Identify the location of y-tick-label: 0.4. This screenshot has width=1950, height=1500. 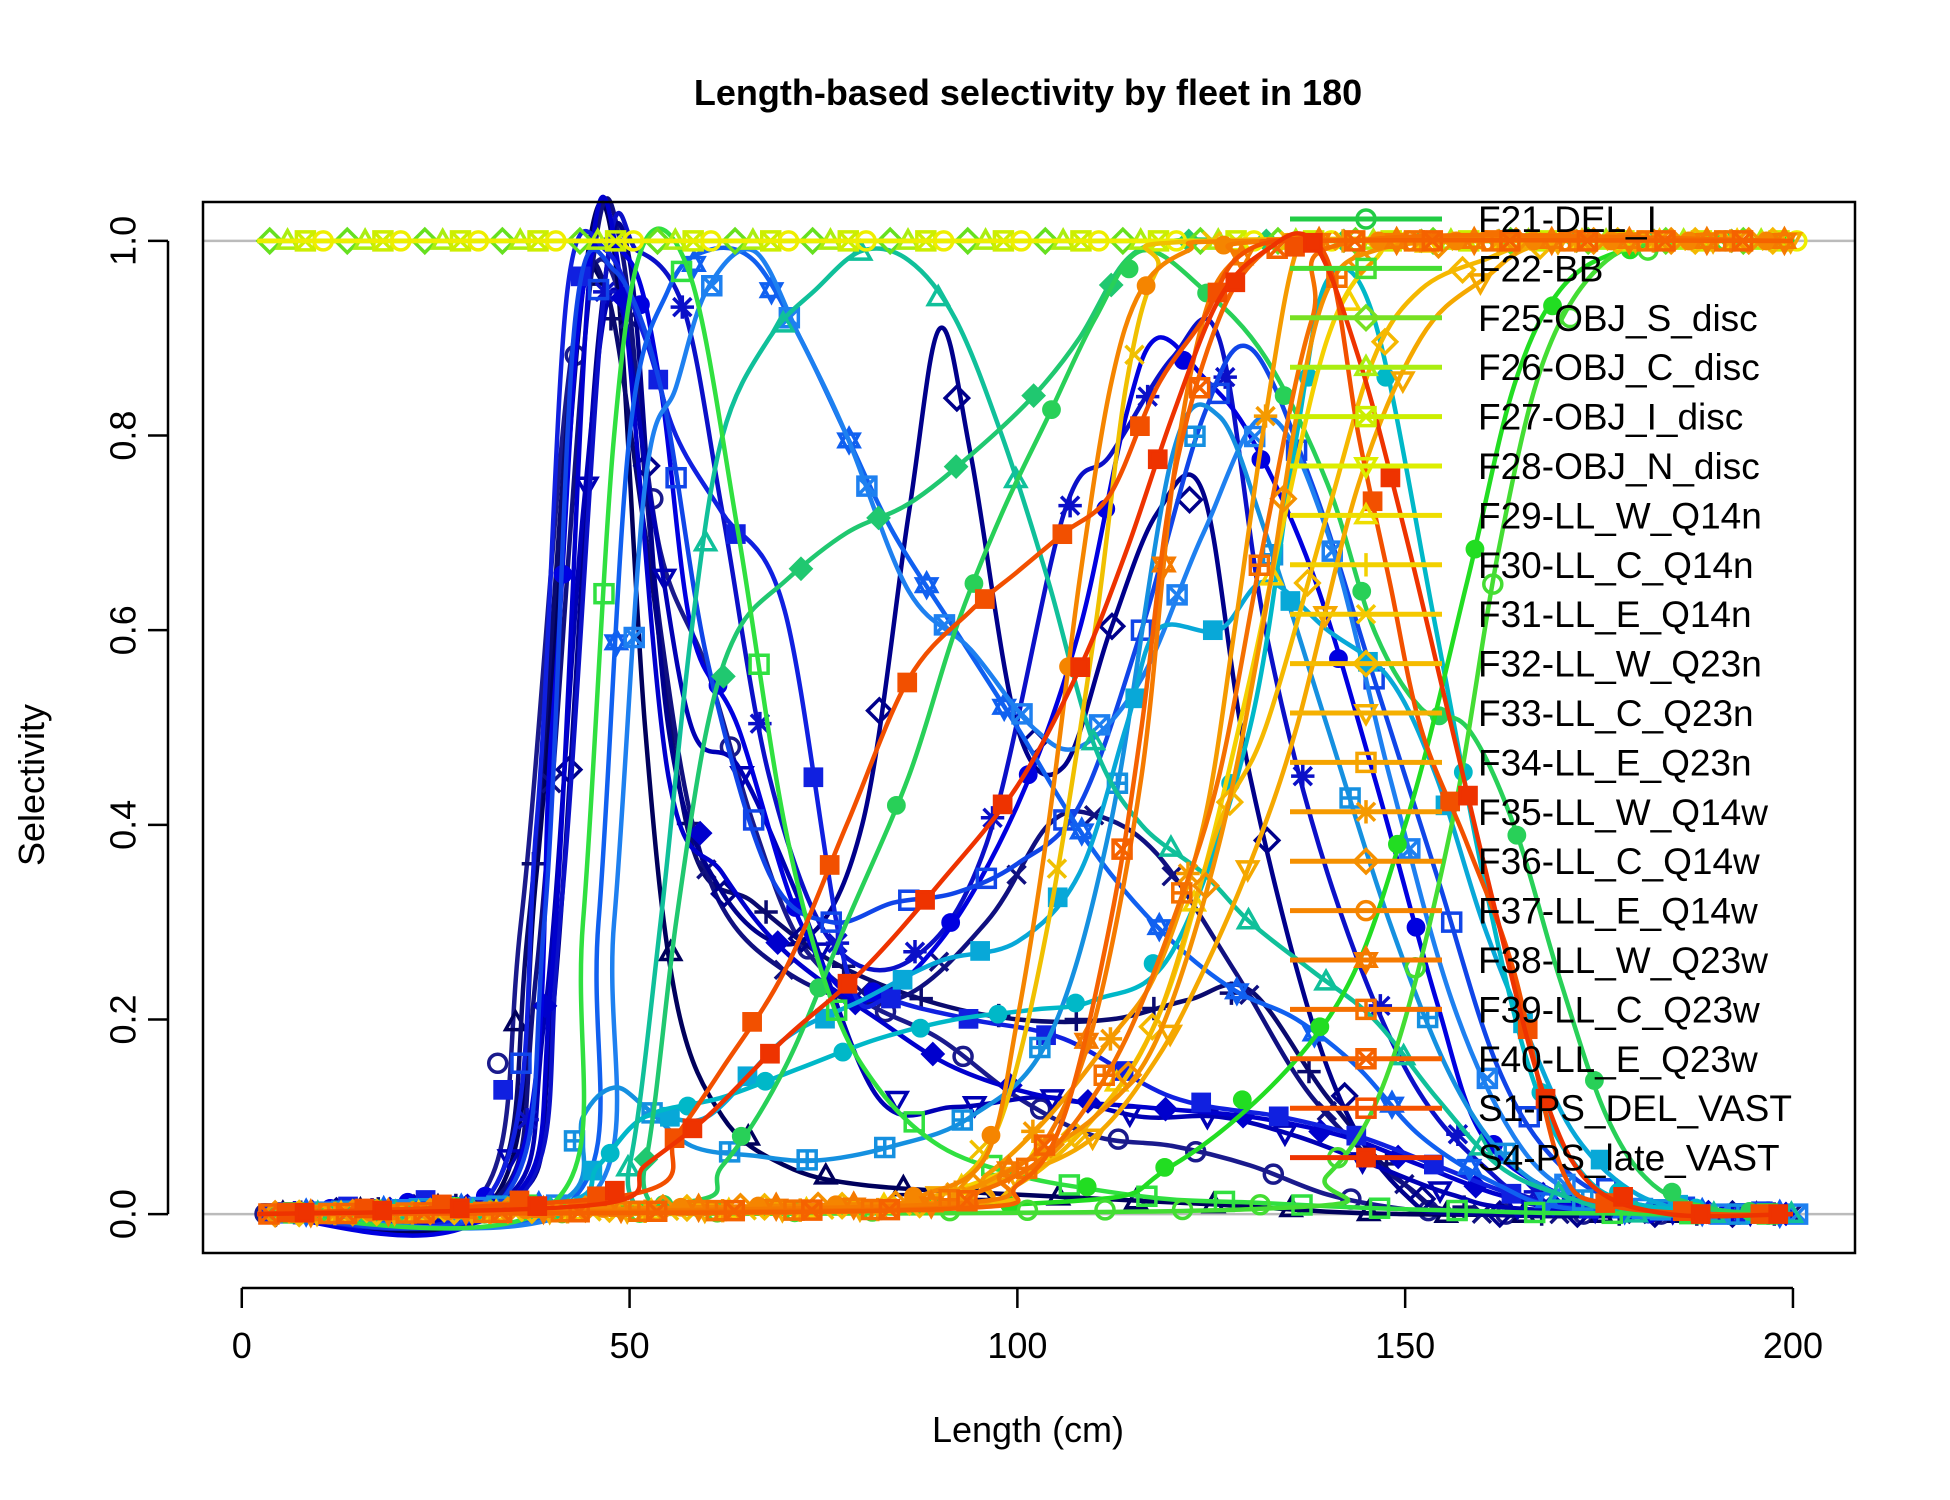
(123, 825).